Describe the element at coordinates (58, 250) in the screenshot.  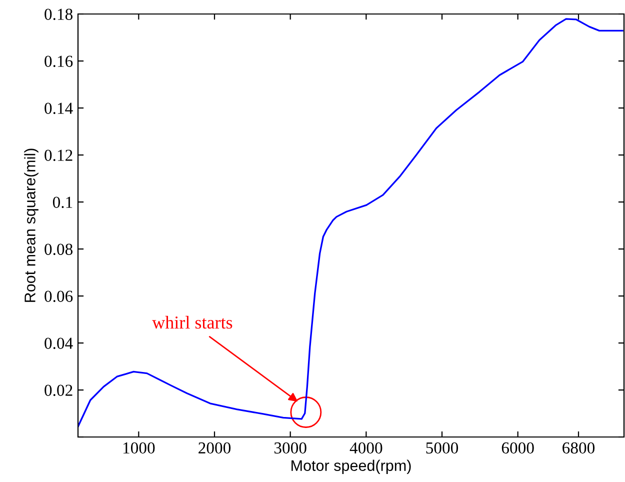
I see `y-tick-label: 0.08` at that location.